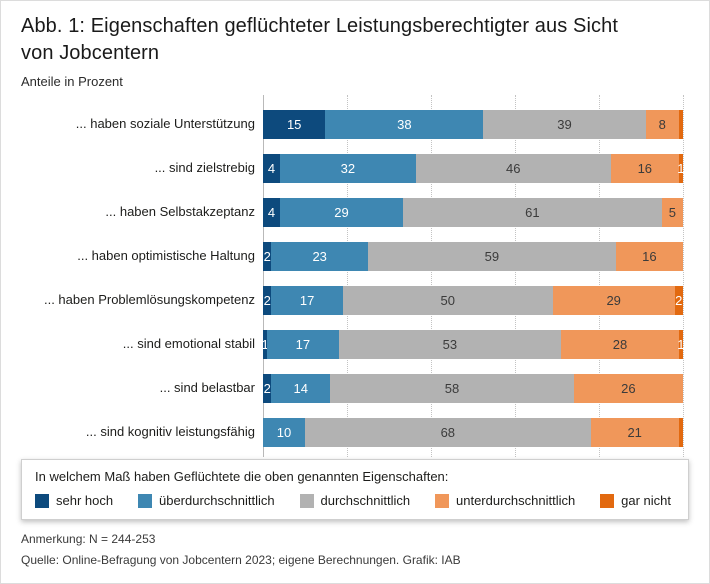  I want to click on bar-value-label: 46, so click(513, 168).